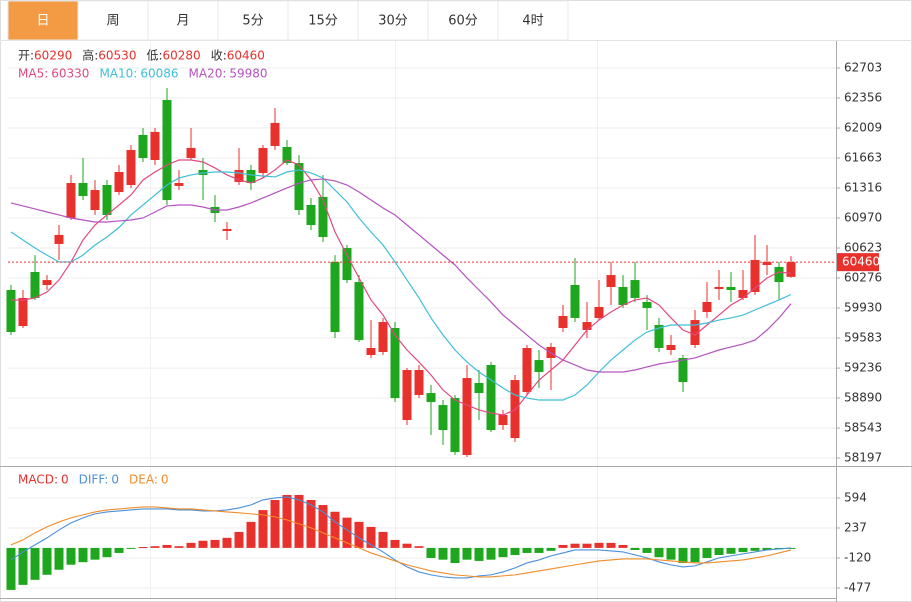 Image resolution: width=912 pixels, height=602 pixels. I want to click on info-value: 59980, so click(248, 74).